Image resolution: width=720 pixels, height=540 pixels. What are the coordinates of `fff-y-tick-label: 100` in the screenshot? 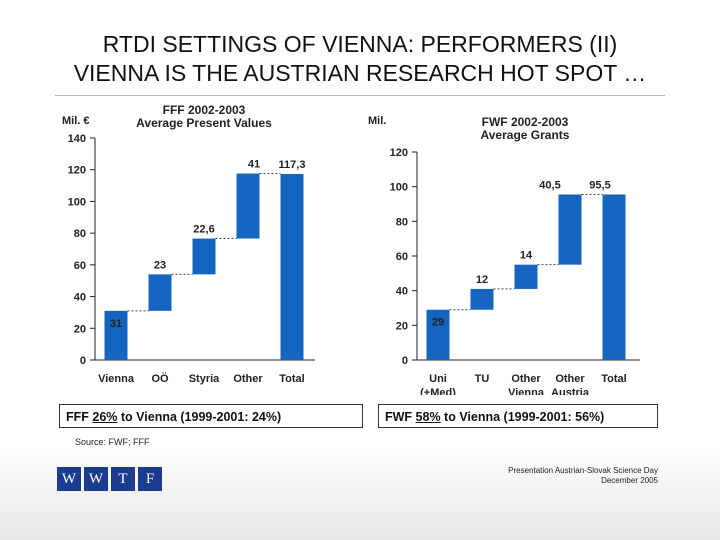 It's located at (77, 202).